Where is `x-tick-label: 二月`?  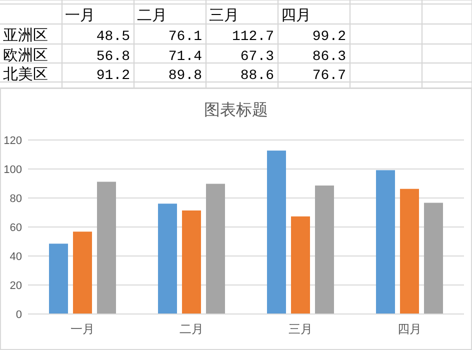 x-tick-label: 二月 is located at coordinates (192, 329).